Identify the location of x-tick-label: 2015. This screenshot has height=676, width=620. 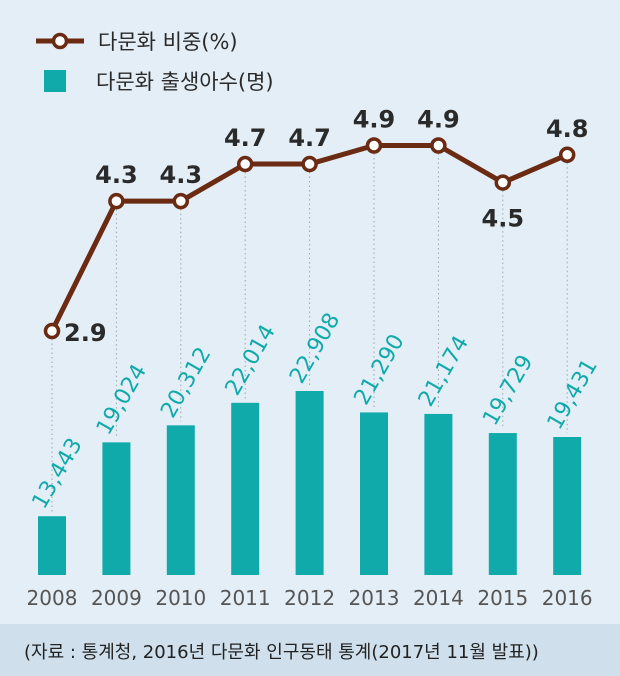
(502, 598).